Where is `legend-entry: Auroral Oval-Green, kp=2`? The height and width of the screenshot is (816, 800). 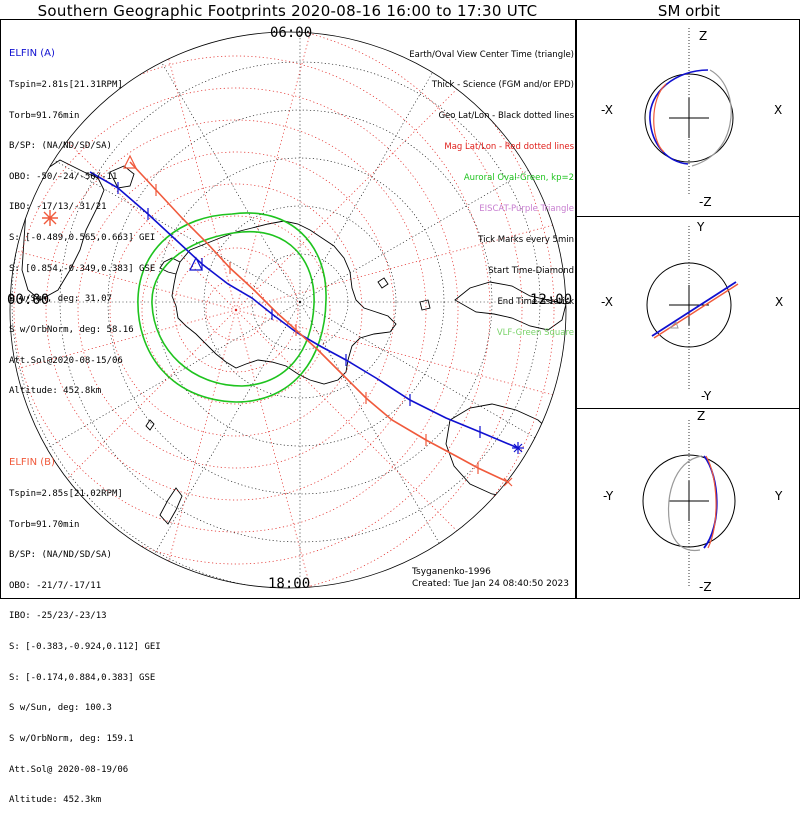 legend-entry: Auroral Oval-Green, kp=2 is located at coordinates (518, 178).